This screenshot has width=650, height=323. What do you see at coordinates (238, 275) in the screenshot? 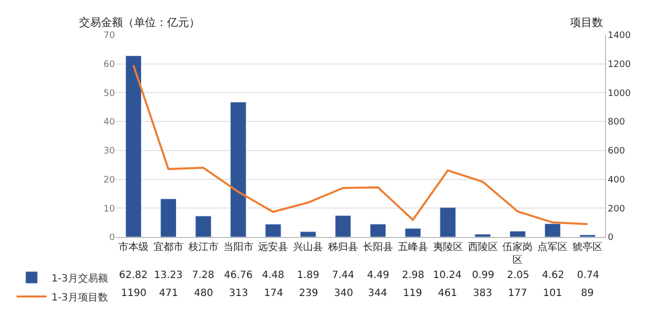
I see `data-label: 46.76` at bounding box center [238, 275].